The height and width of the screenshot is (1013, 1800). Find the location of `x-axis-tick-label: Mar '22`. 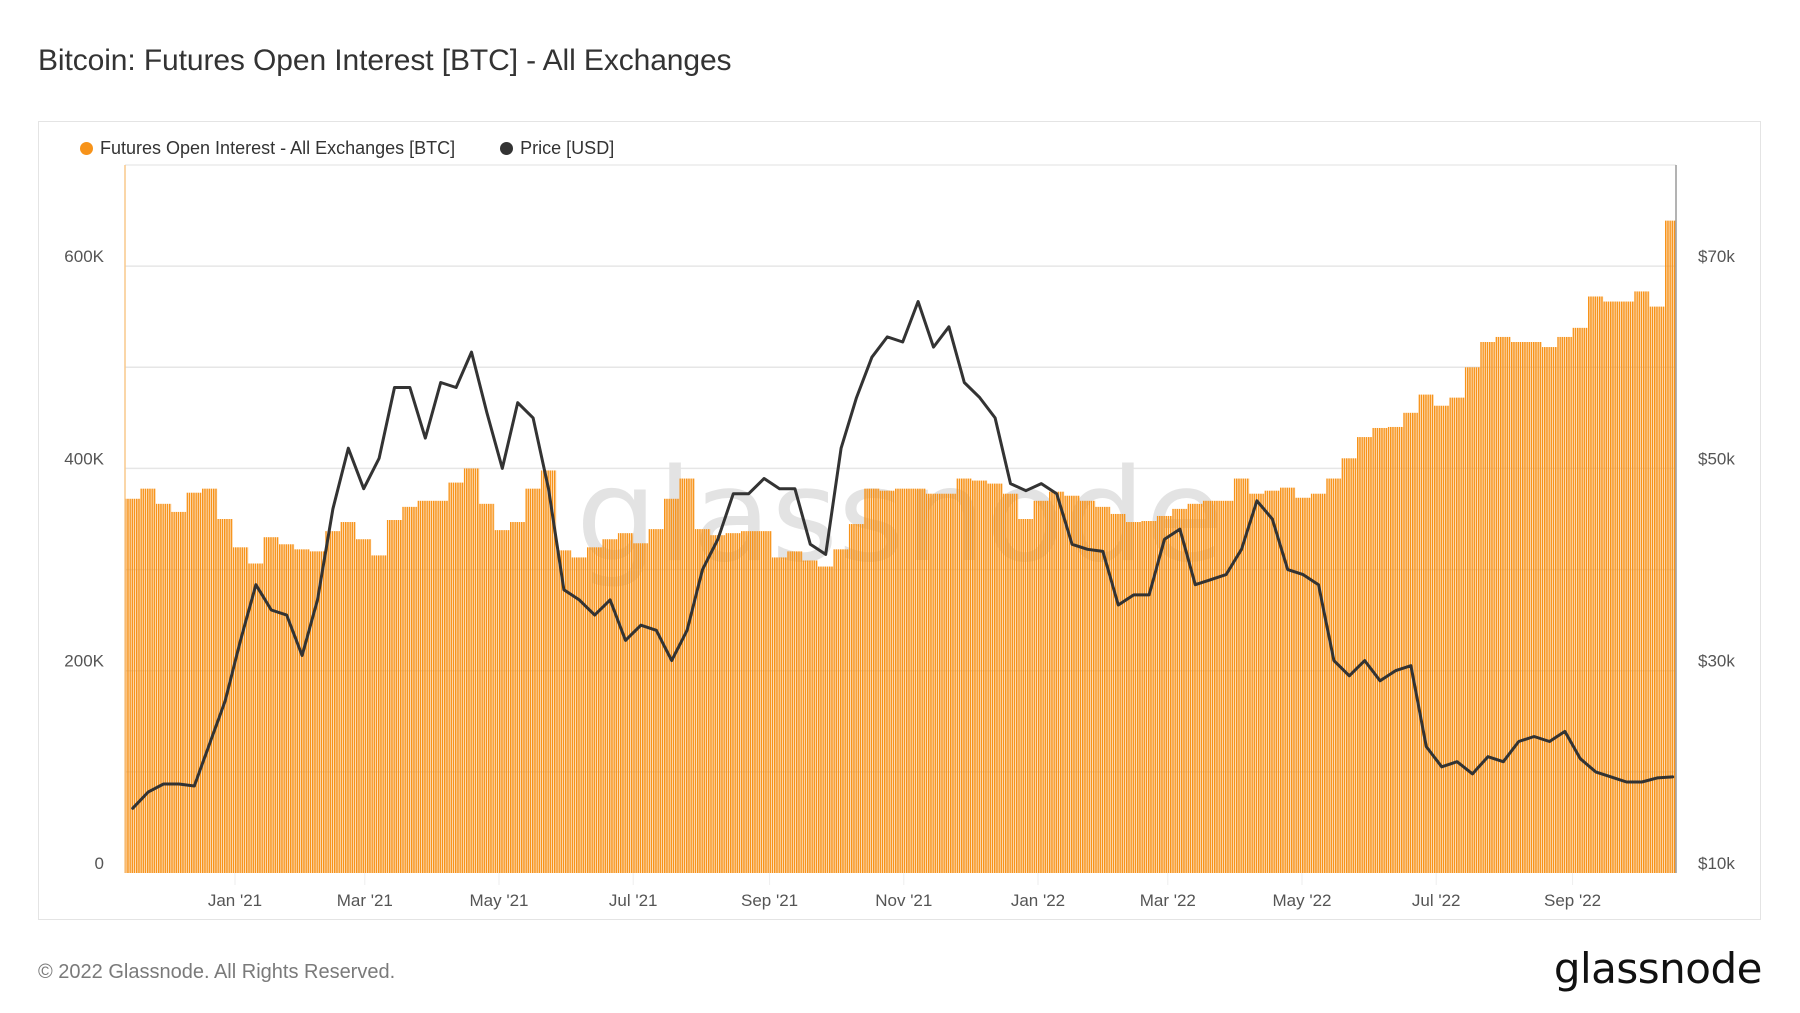

x-axis-tick-label: Mar '22 is located at coordinates (1168, 900).